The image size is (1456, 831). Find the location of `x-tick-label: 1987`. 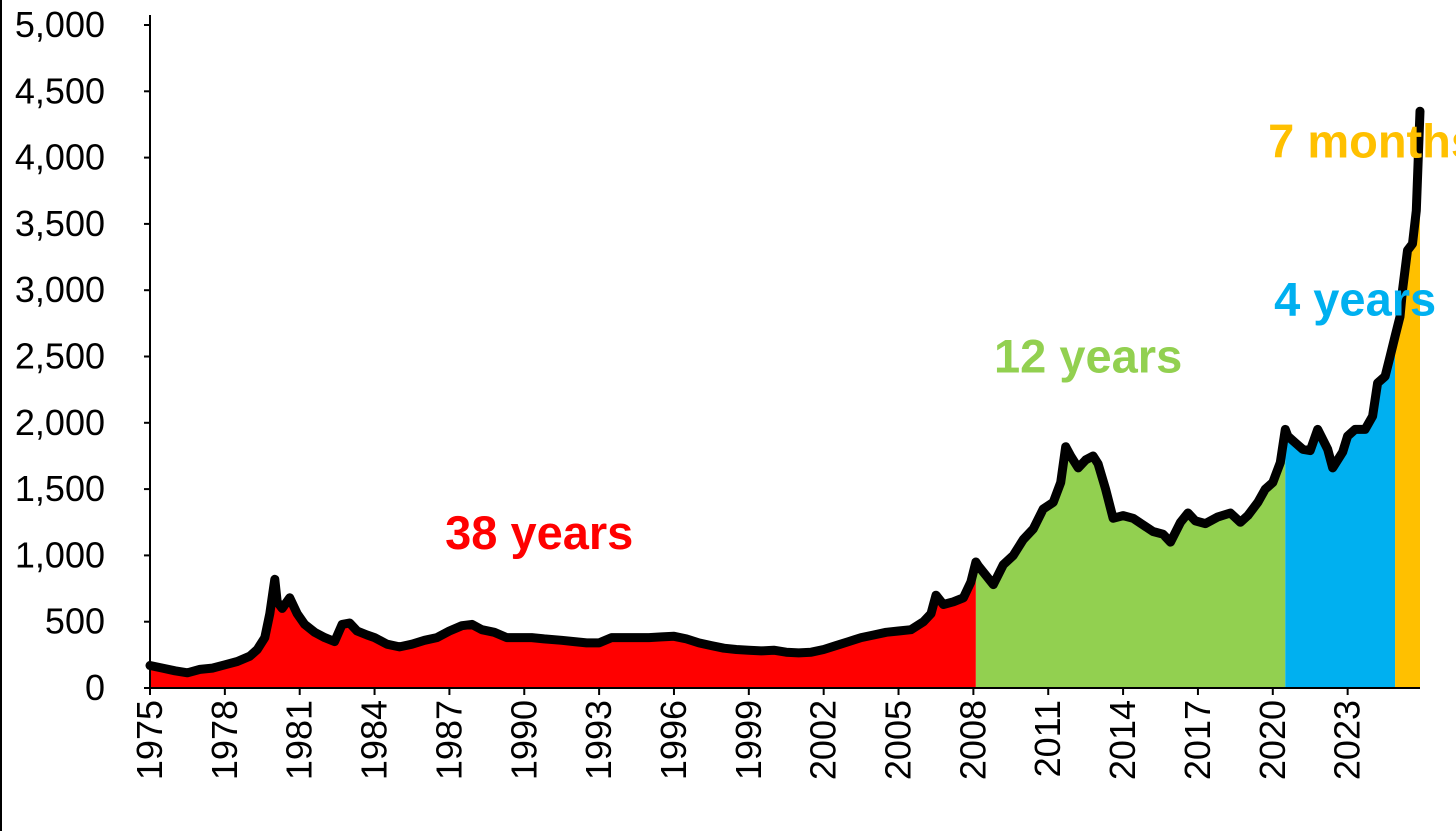

x-tick-label: 1987 is located at coordinates (448, 740).